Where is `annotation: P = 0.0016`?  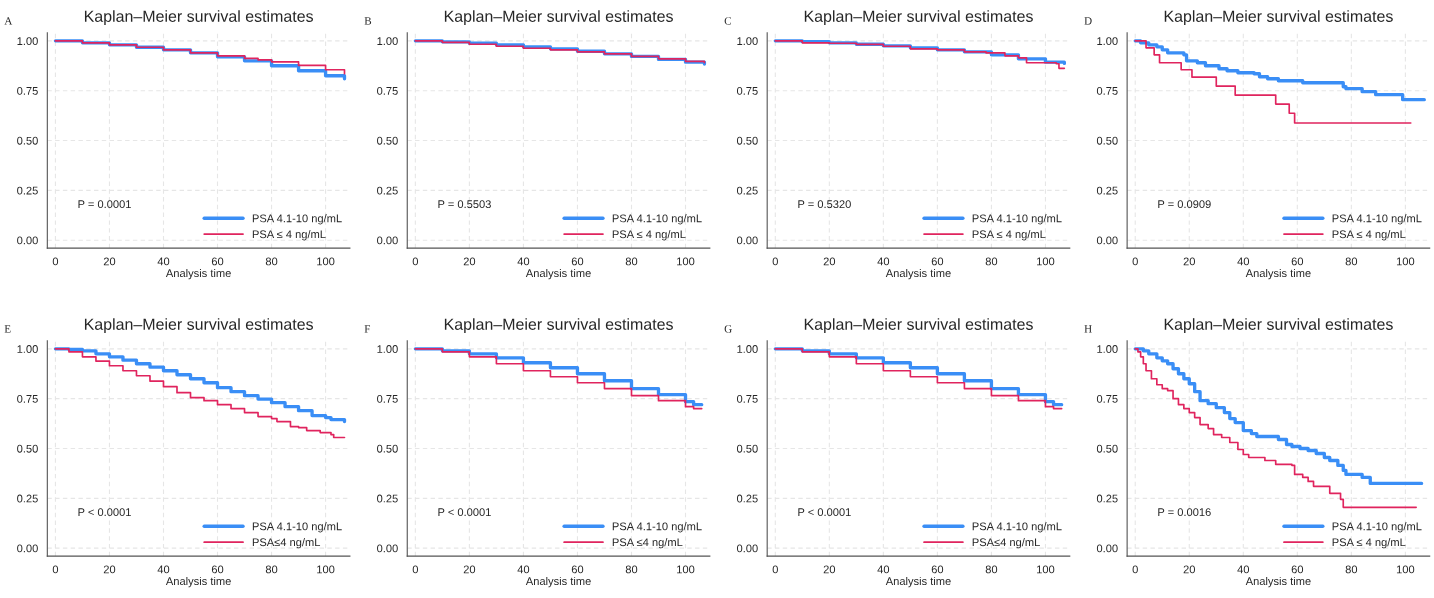
annotation: P = 0.0016 is located at coordinates (1184, 512).